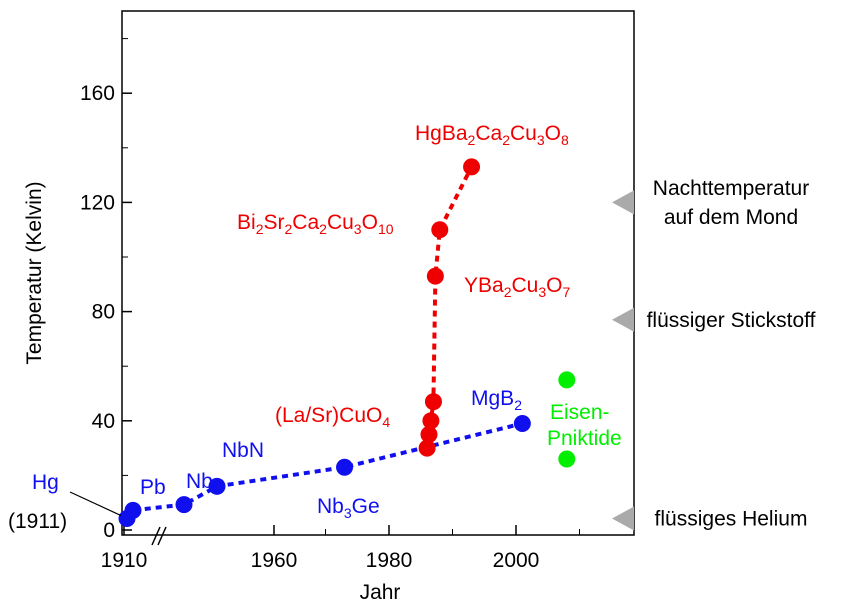 The width and height of the screenshot is (845, 605). What do you see at coordinates (124, 560) in the screenshot?
I see `x-tick-label: 1910` at bounding box center [124, 560].